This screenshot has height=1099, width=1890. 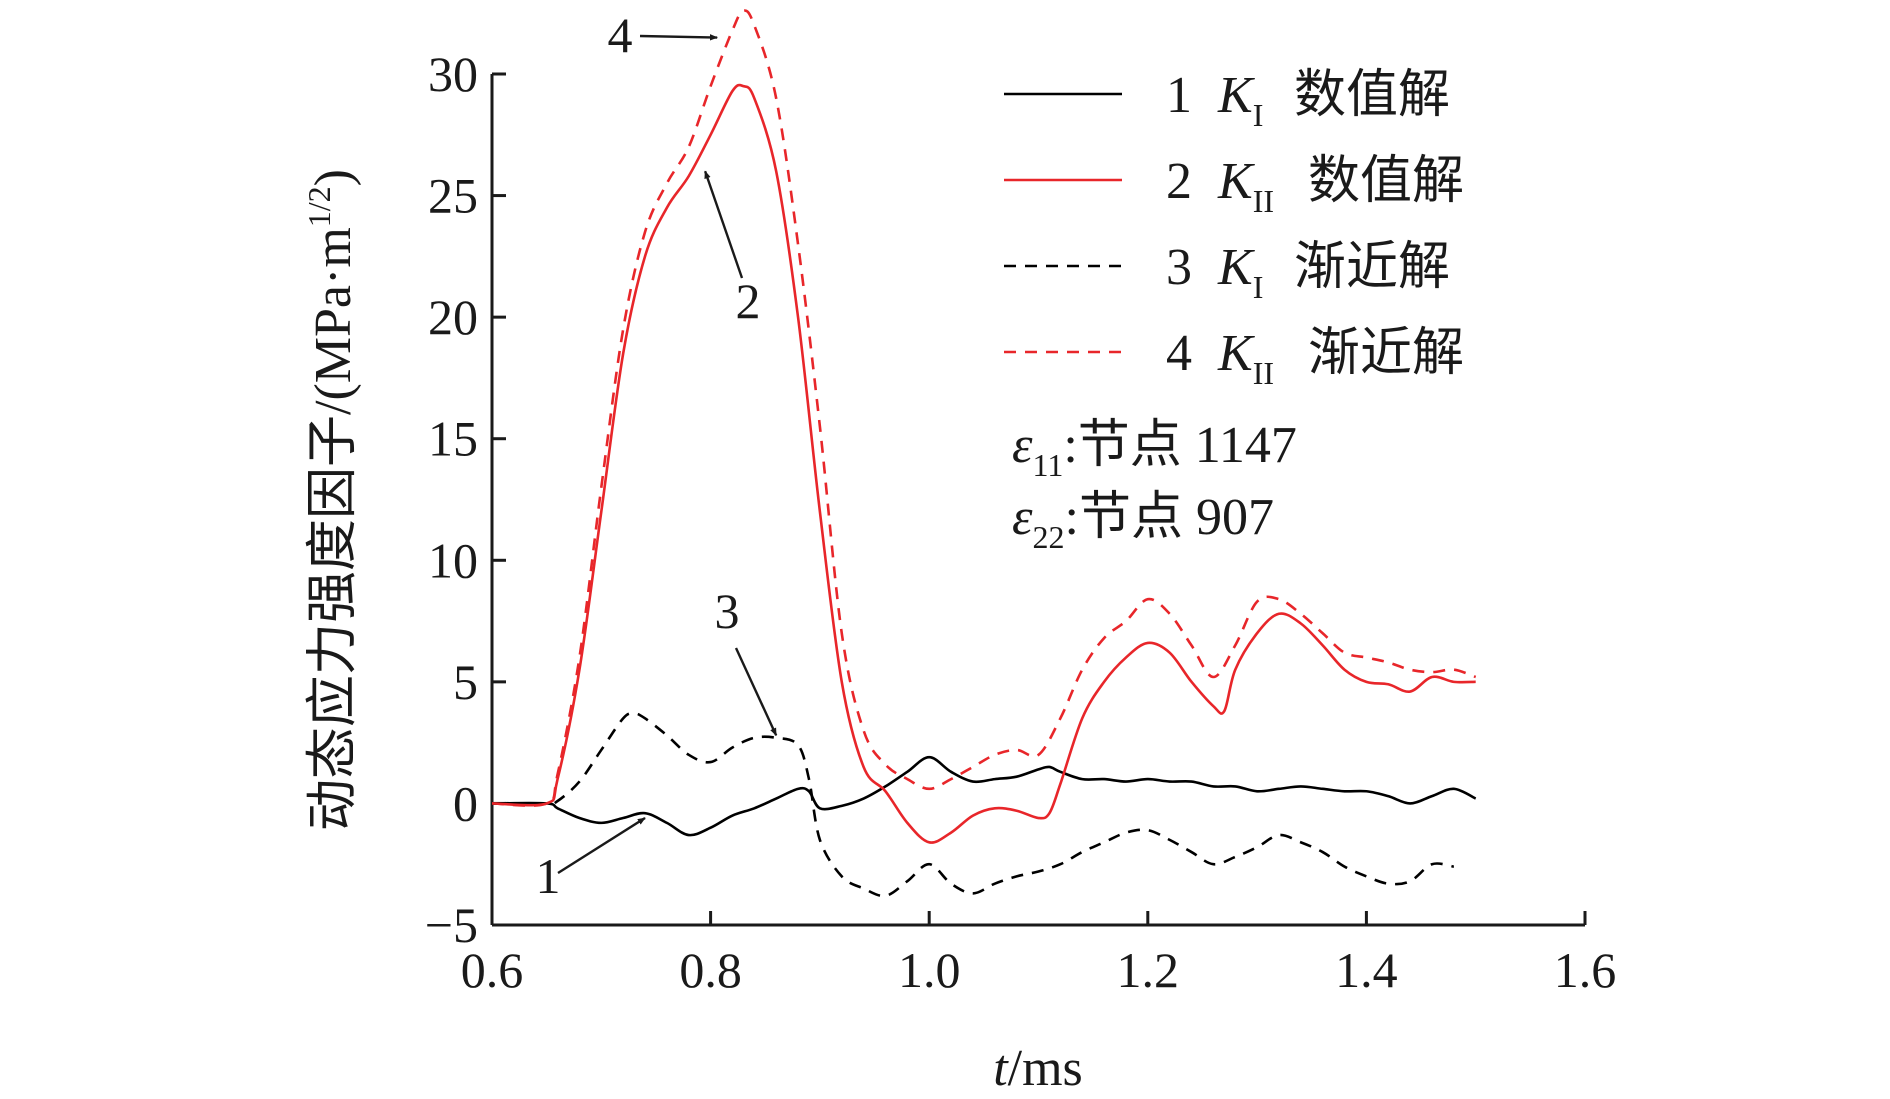 I want to click on x-tick-label: 1.0, so click(x=929, y=970).